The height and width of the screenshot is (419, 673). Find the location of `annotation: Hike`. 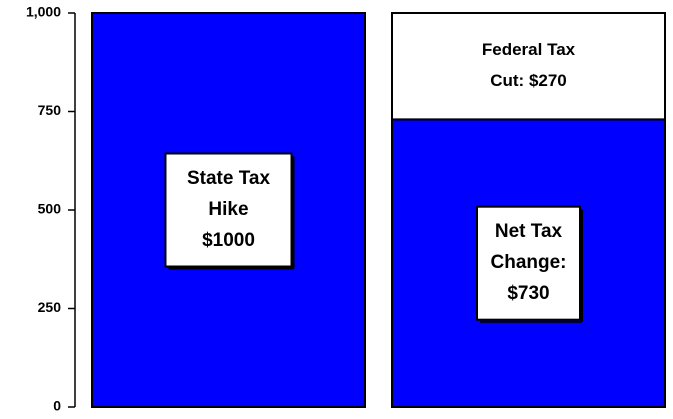

annotation: Hike is located at coordinates (228, 209).